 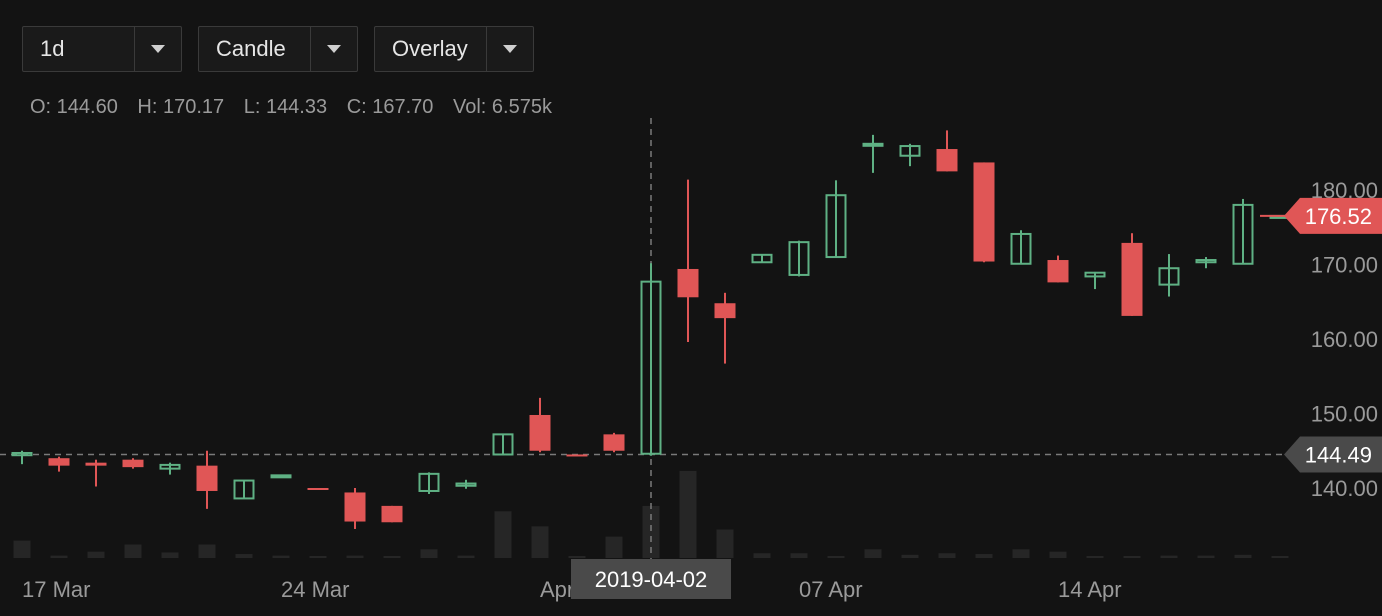 What do you see at coordinates (1344, 265) in the screenshot?
I see `y-tick-label: 170.00` at bounding box center [1344, 265].